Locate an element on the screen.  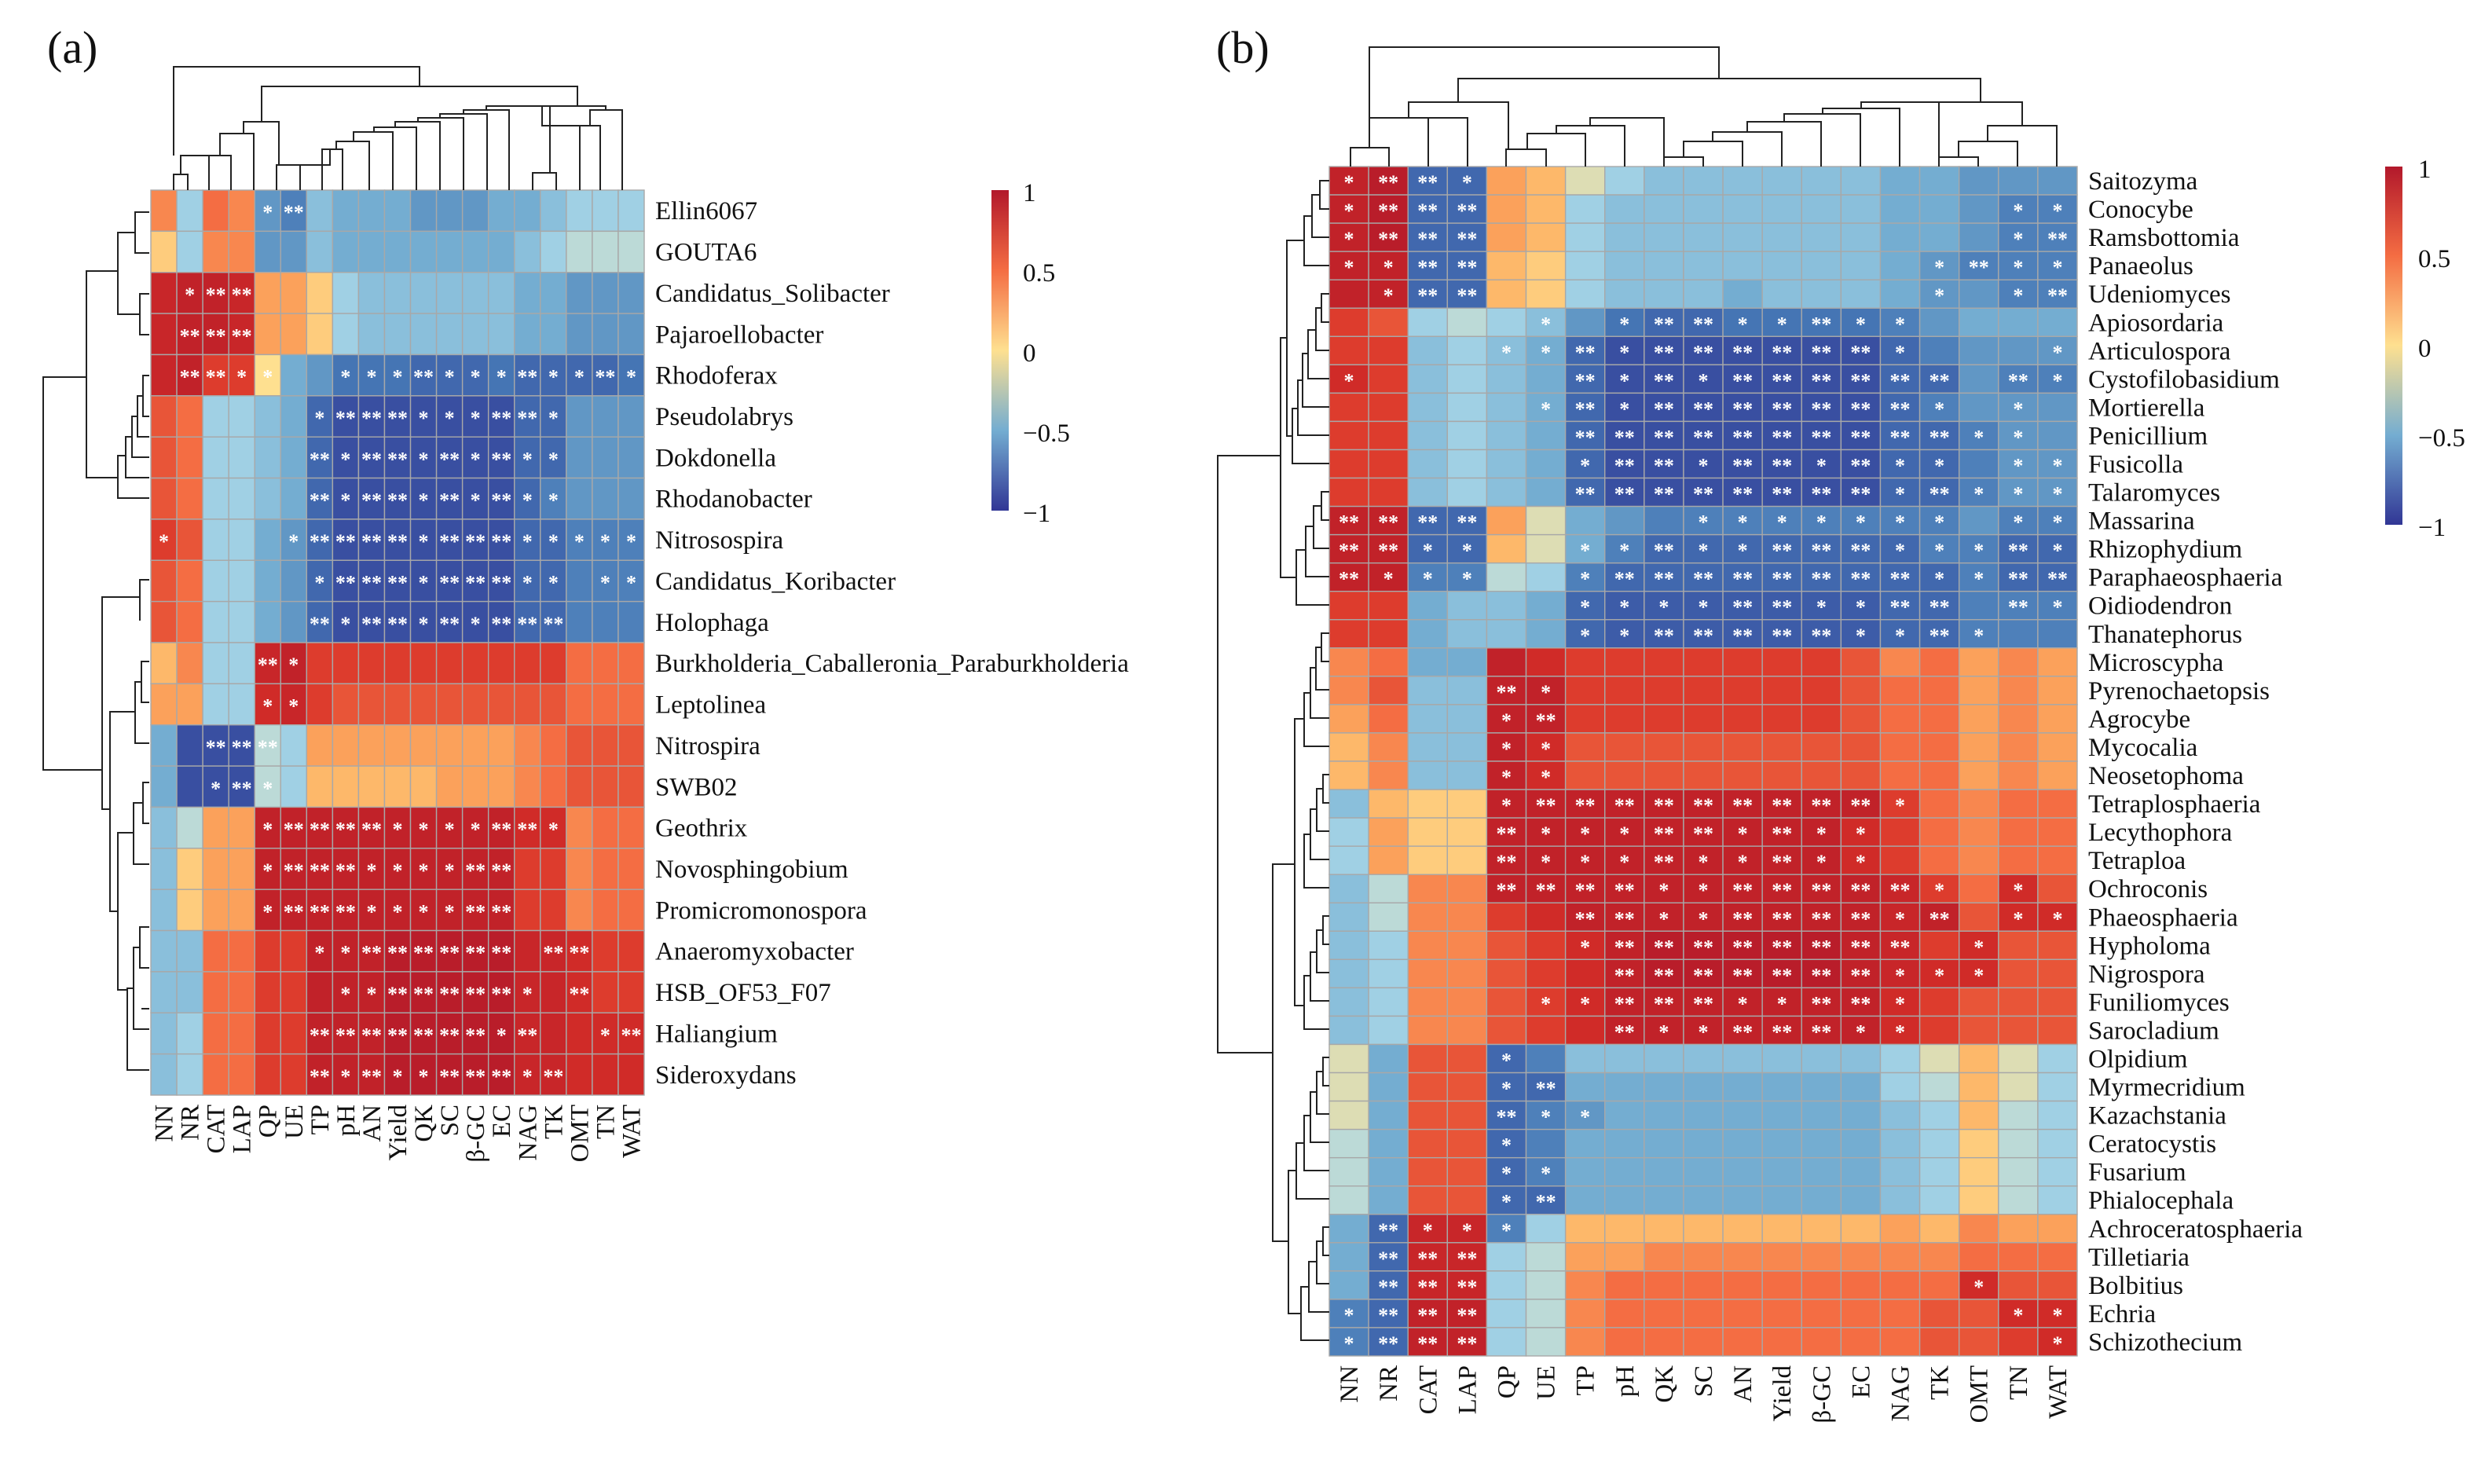
row-label: Fusicolla is located at coordinates (2135, 465).